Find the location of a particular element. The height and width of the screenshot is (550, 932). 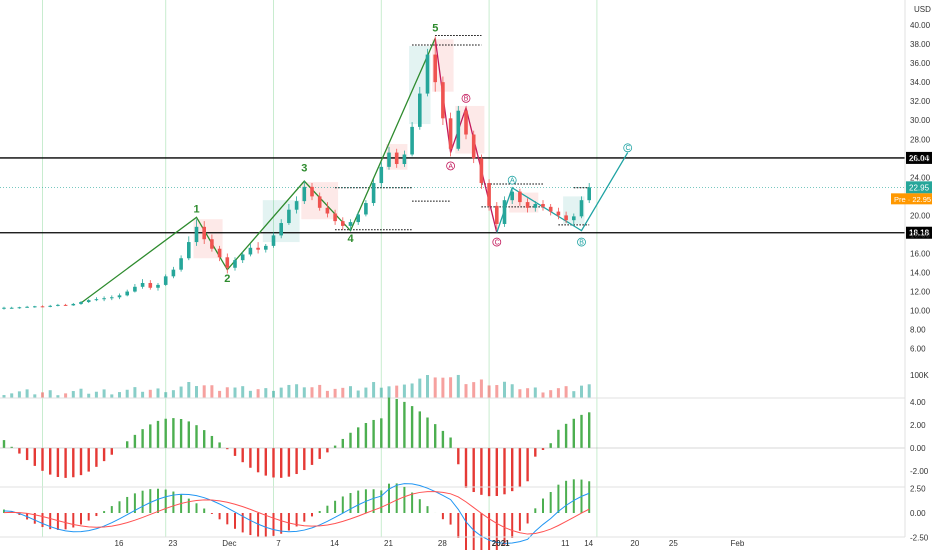

volume-axis-label: 100K is located at coordinates (919, 375).